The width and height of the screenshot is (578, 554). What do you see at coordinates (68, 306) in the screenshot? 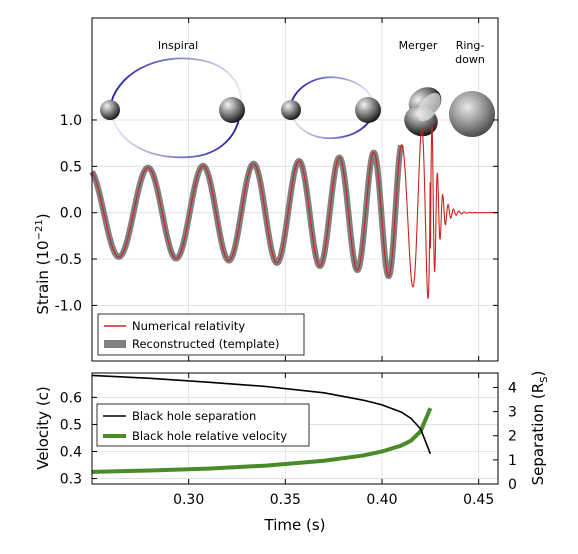
I see `strain-ytick-label: -1.0` at bounding box center [68, 306].